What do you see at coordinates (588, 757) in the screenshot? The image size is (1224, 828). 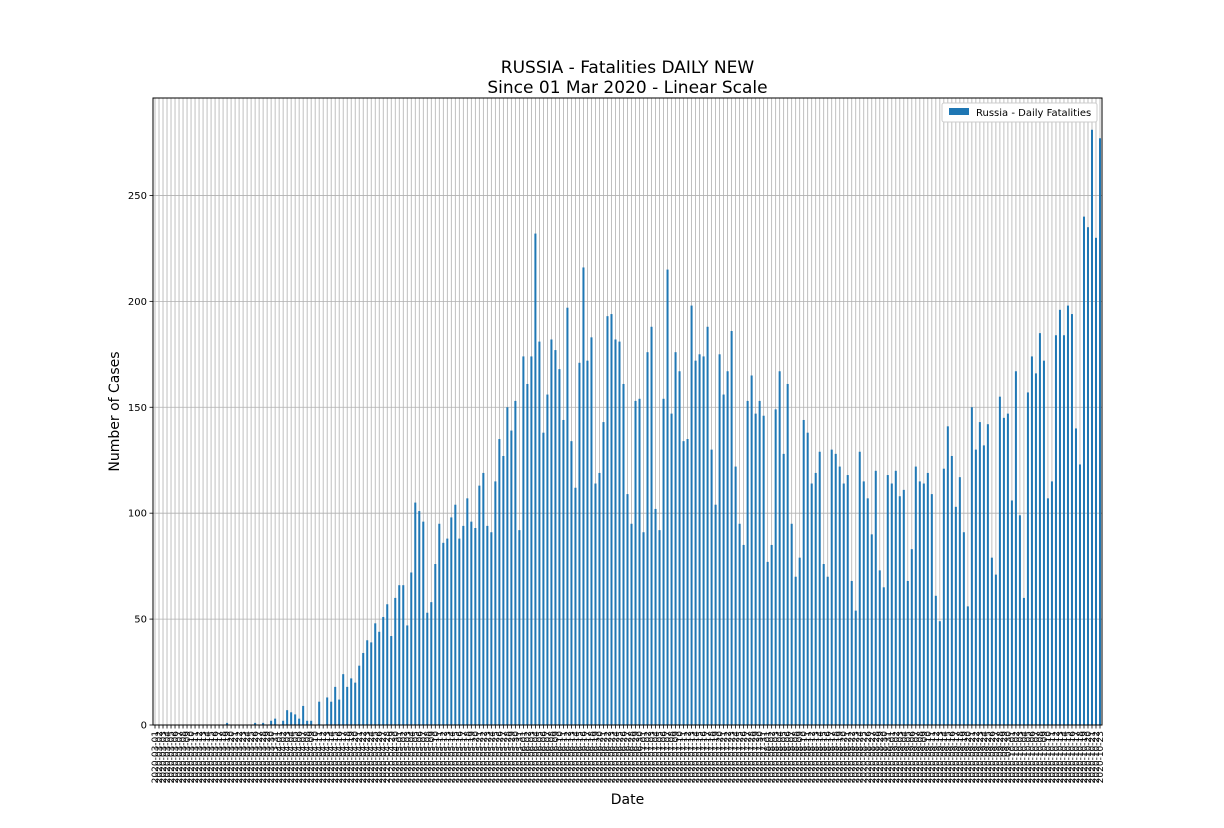 I see `x-tick-label: 2020-06-17` at bounding box center [588, 757].